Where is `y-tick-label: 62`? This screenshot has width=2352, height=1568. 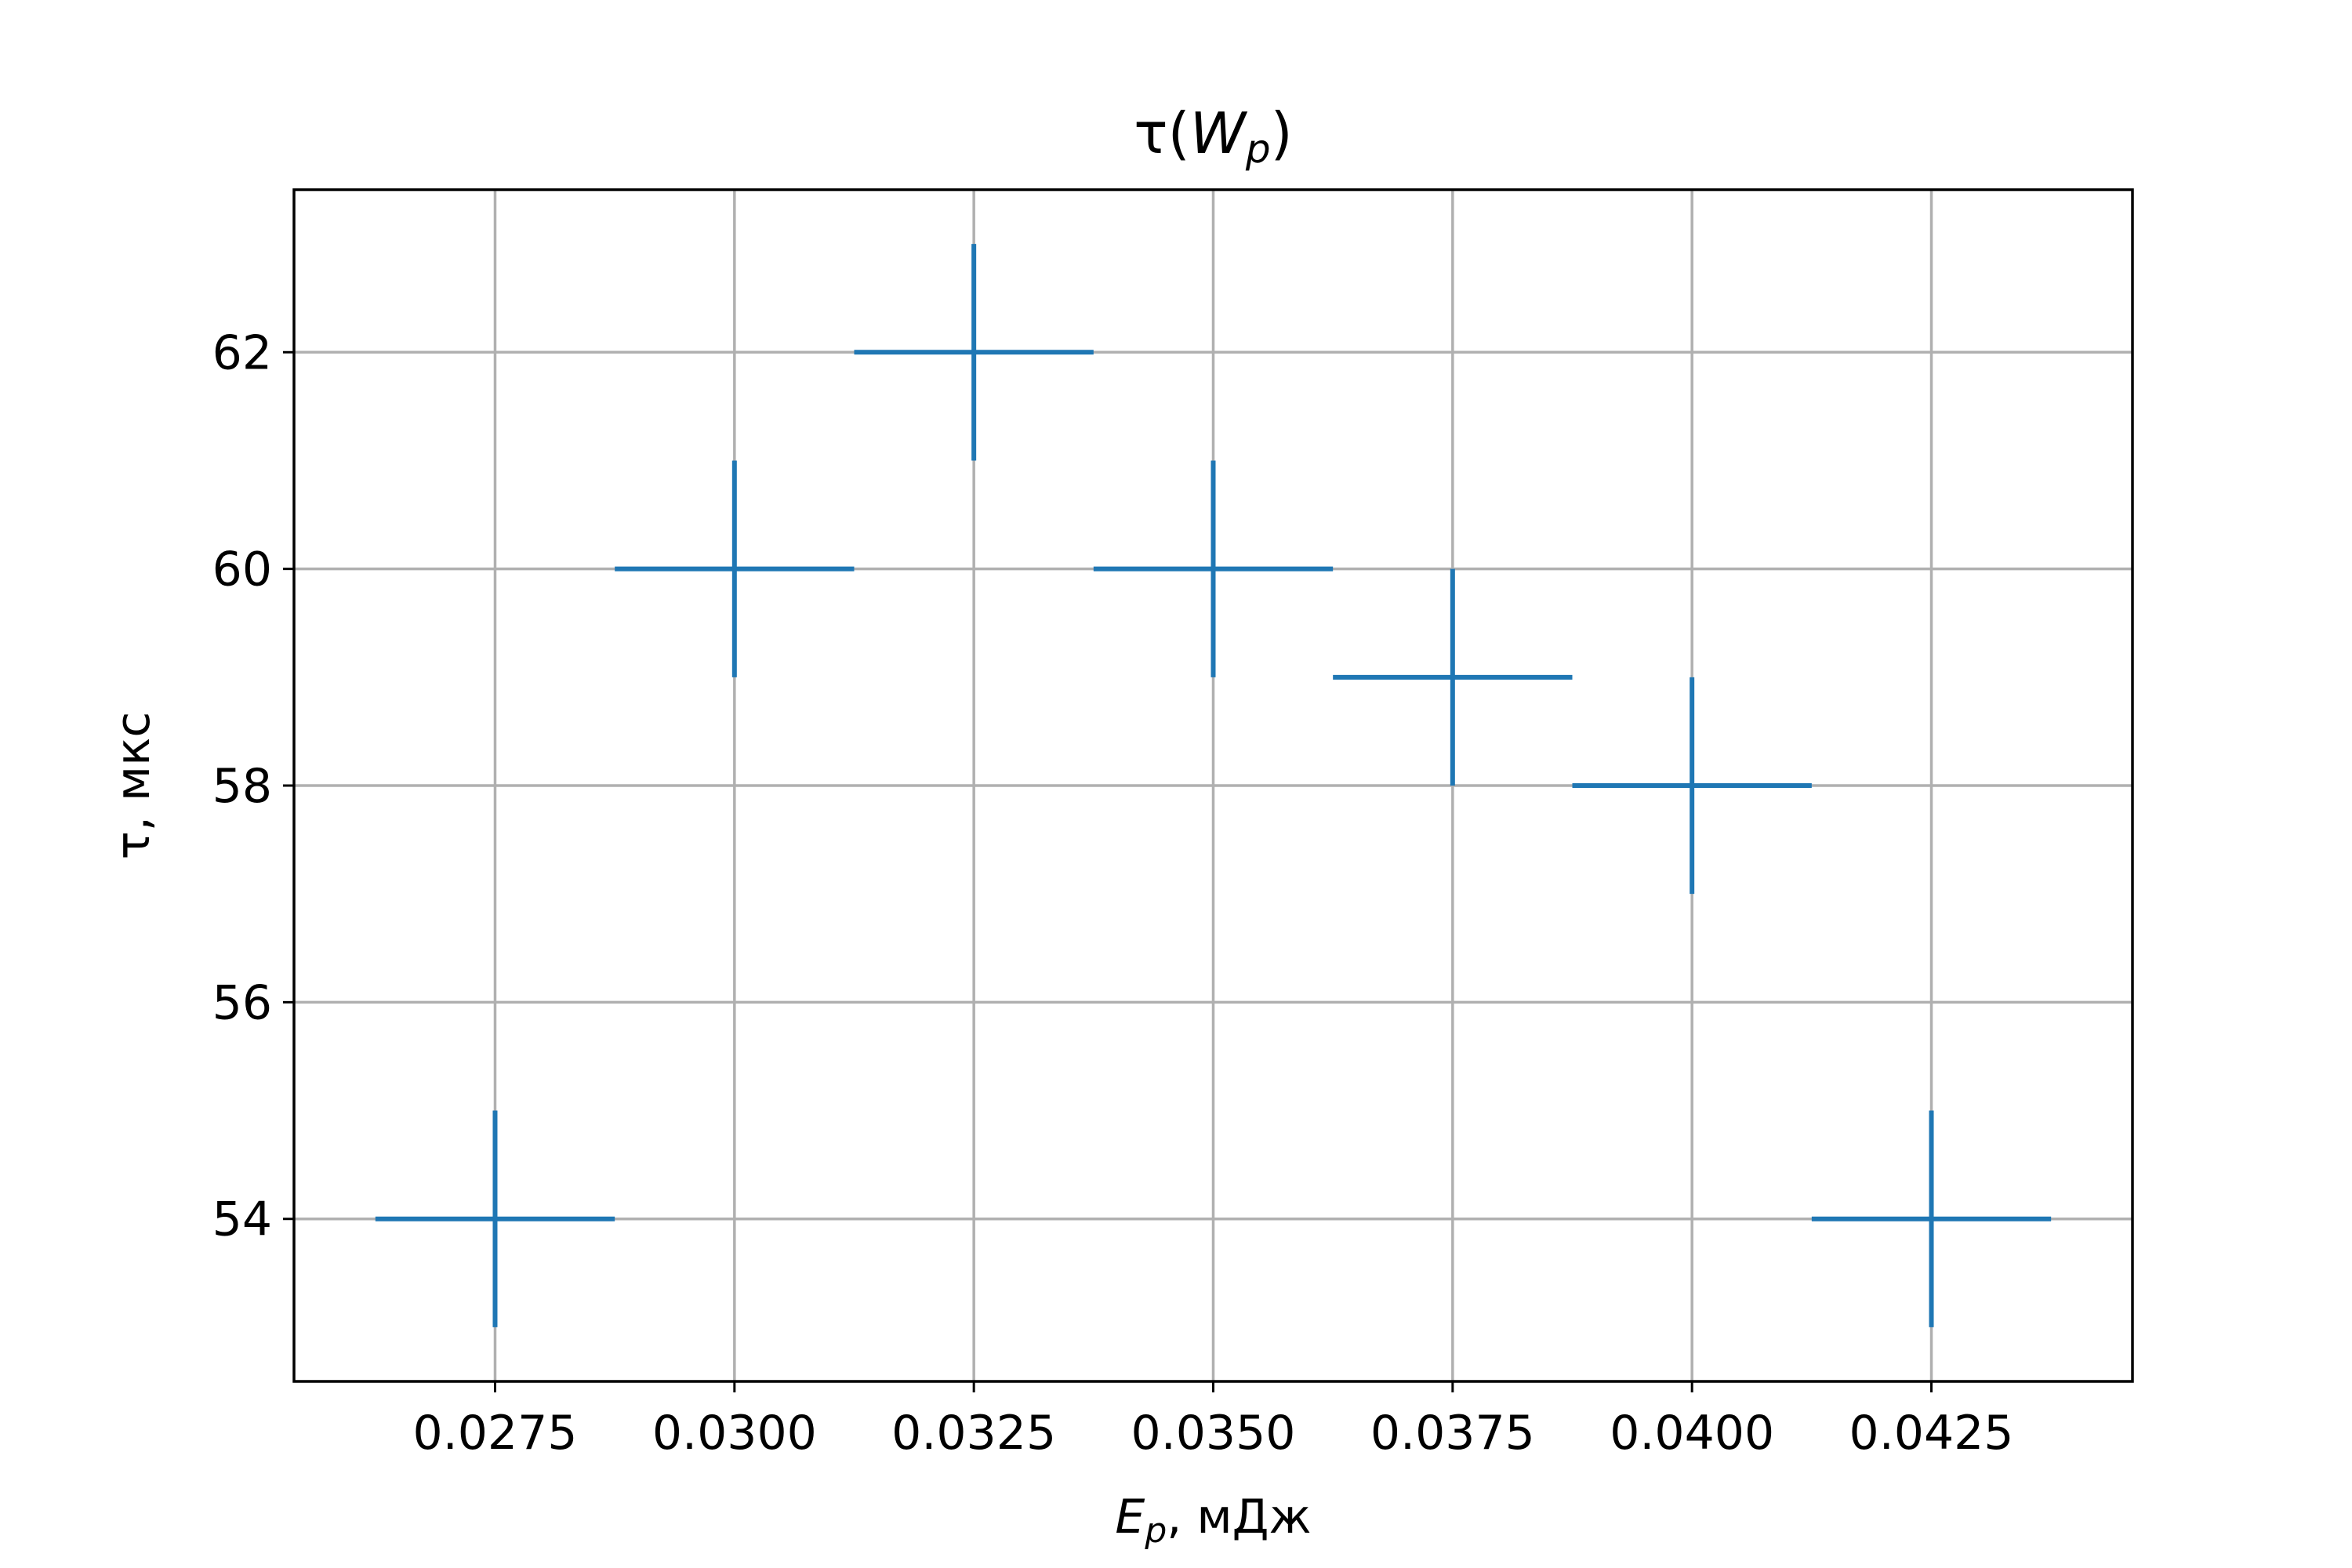 y-tick-label: 62 is located at coordinates (242, 352).